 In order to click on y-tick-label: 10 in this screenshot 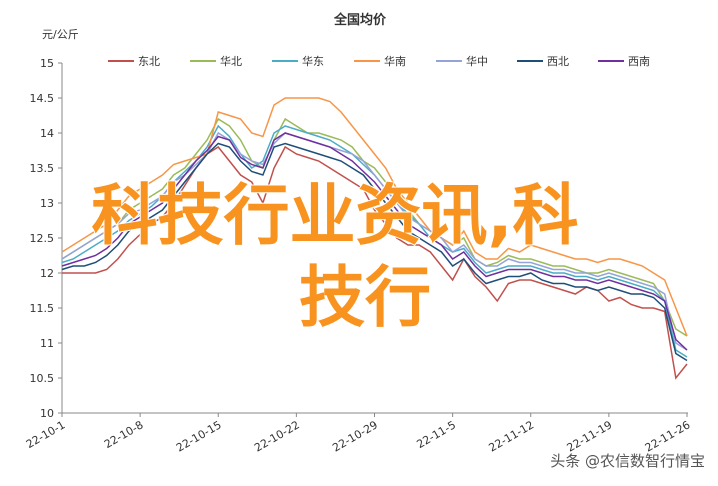, I will do `click(47, 413)`.